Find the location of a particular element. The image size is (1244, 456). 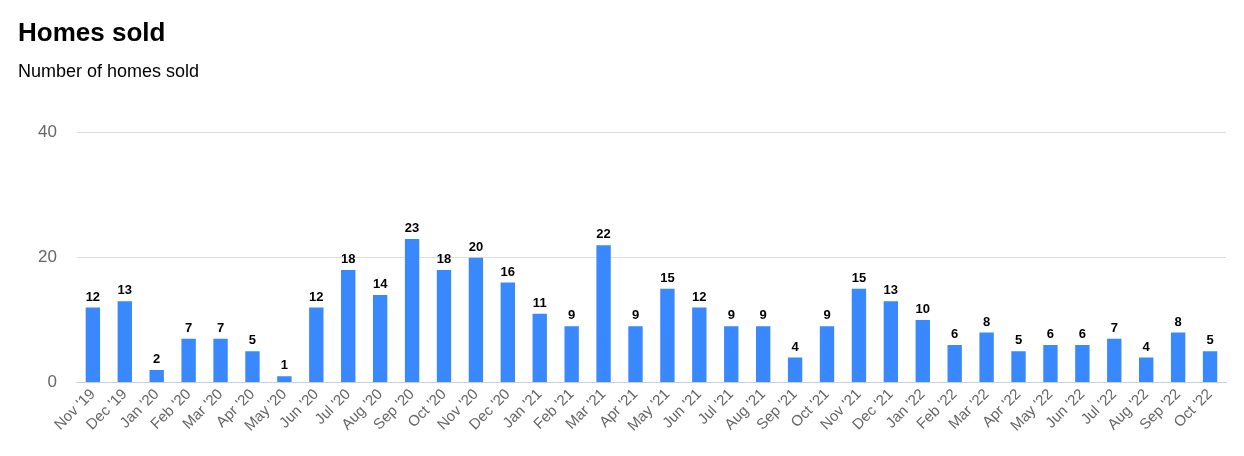

y-tick-label: 40 is located at coordinates (47, 132).